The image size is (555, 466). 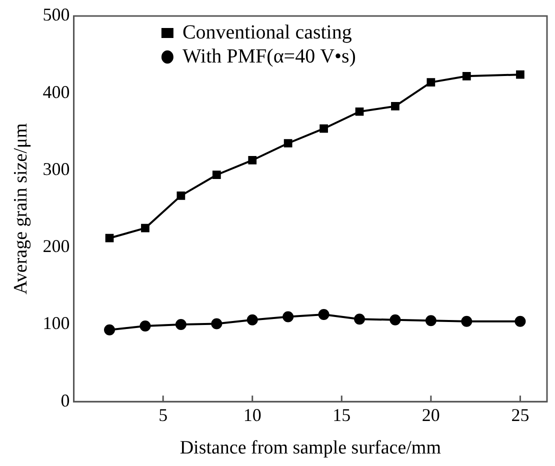 What do you see at coordinates (56, 246) in the screenshot?
I see `y-tick-label: 200` at bounding box center [56, 246].